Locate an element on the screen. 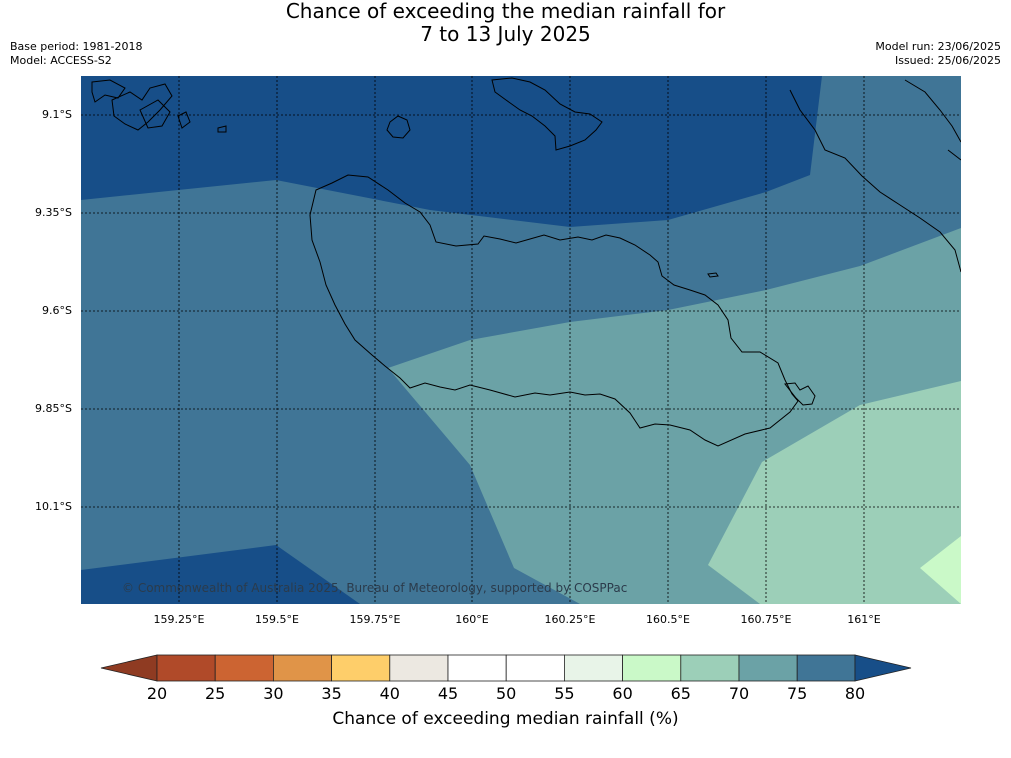 The width and height of the screenshot is (1011, 758). colorbar-tick: 60 is located at coordinates (622, 693).